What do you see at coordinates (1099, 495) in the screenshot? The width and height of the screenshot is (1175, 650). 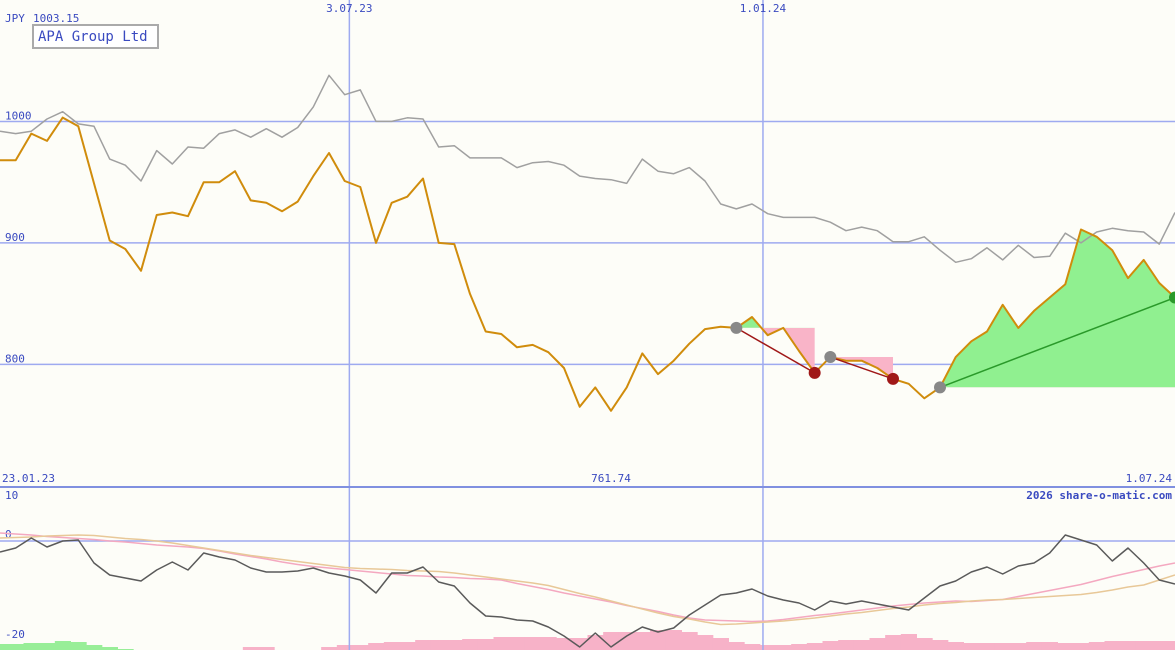 I see `watermark: 2026 share-o-matic.com` at bounding box center [1099, 495].